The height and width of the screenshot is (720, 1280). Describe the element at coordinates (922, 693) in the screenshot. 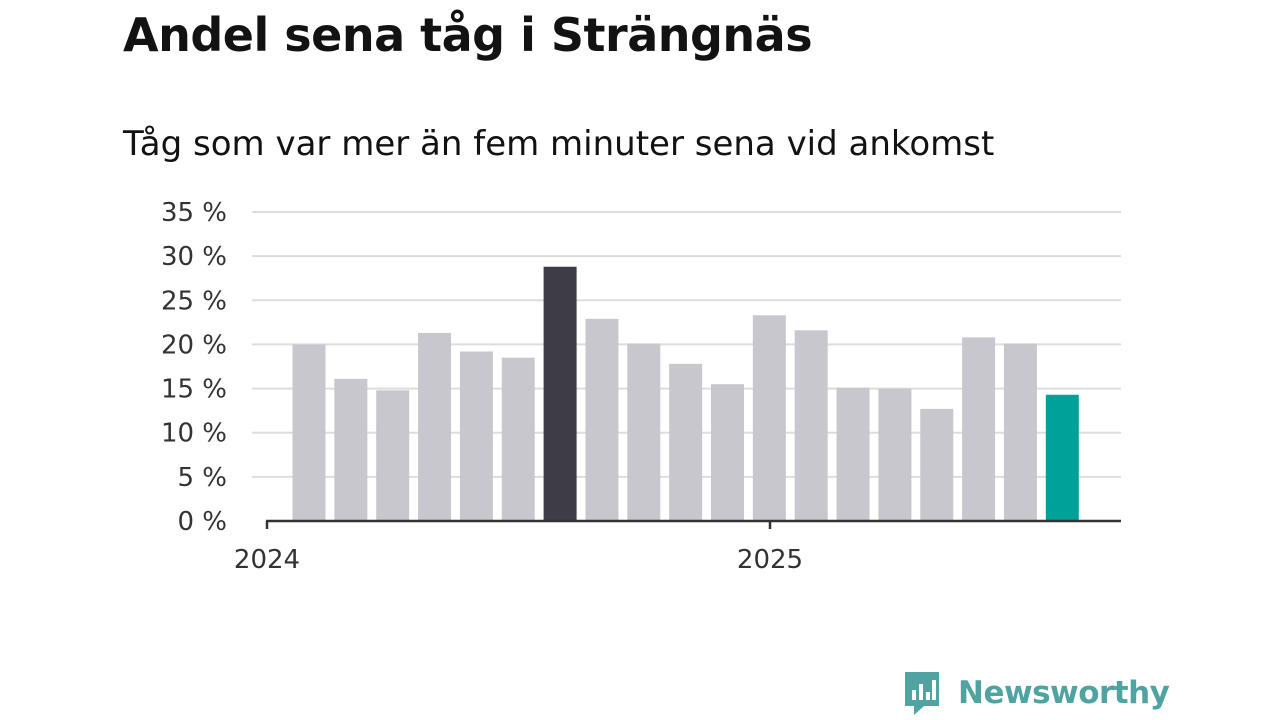

I see `newsworthy-logo-icon` at that location.